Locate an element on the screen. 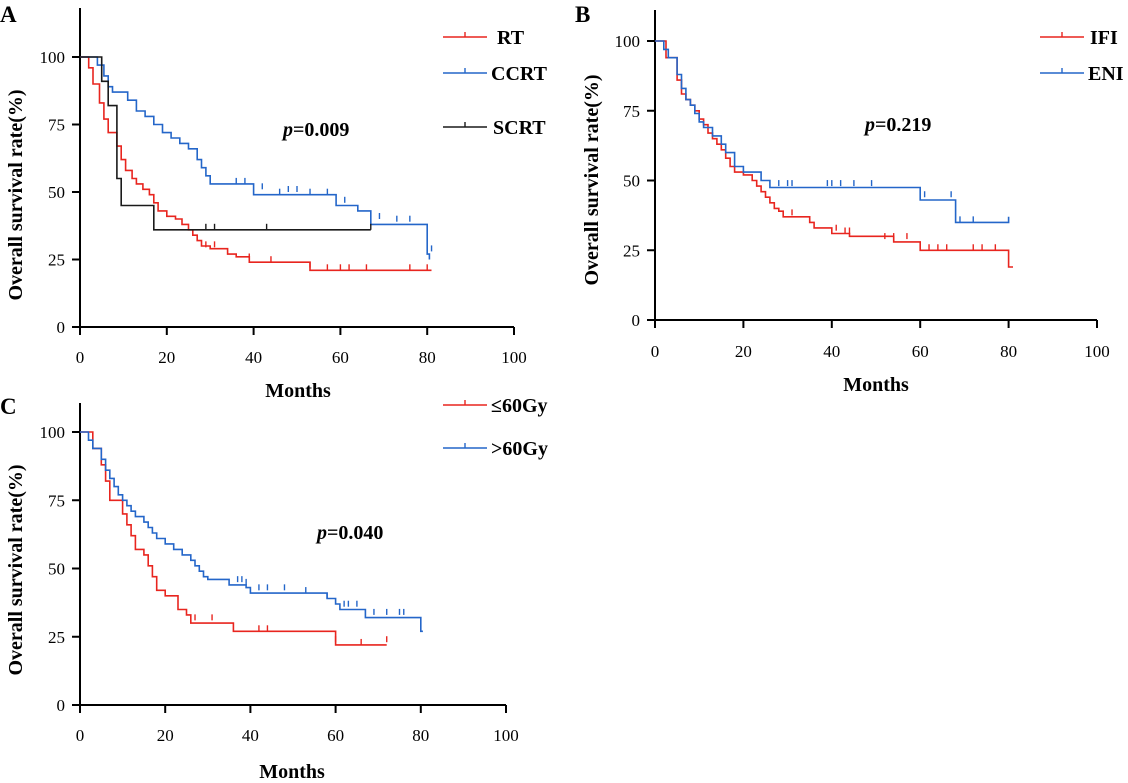  survival-curve-rt is located at coordinates (256, 164).